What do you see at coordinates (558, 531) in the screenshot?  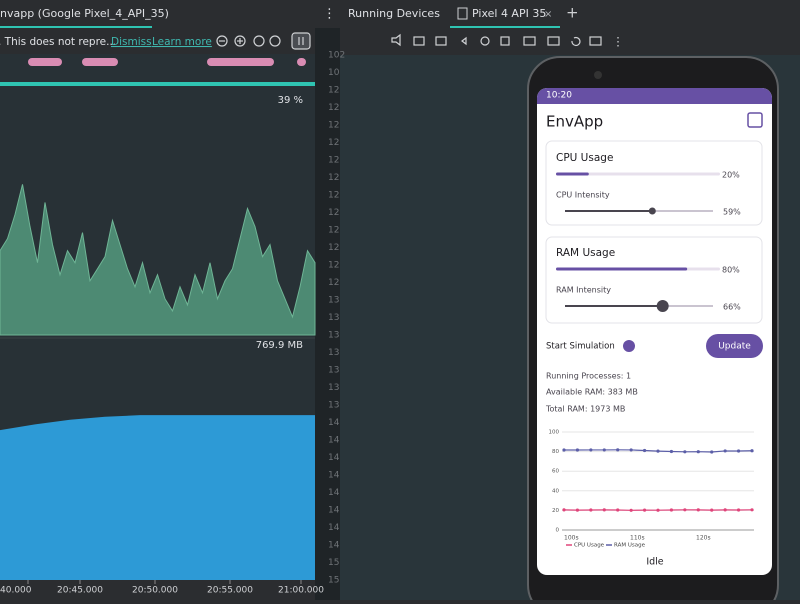 I see `y-tick-label: 0` at bounding box center [558, 531].